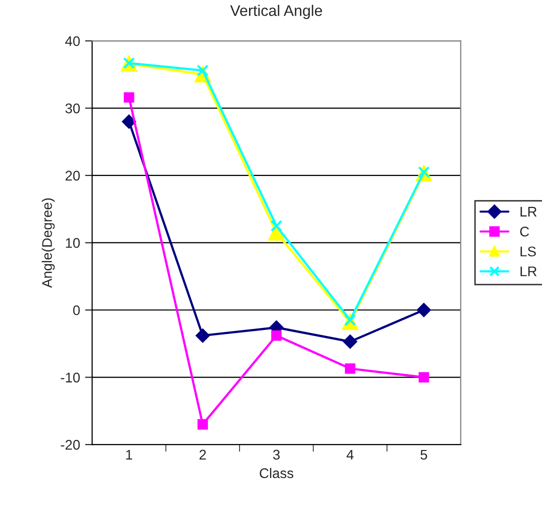  Describe the element at coordinates (48, 243) in the screenshot. I see `y-axis-title: Angle(Degree)` at that location.